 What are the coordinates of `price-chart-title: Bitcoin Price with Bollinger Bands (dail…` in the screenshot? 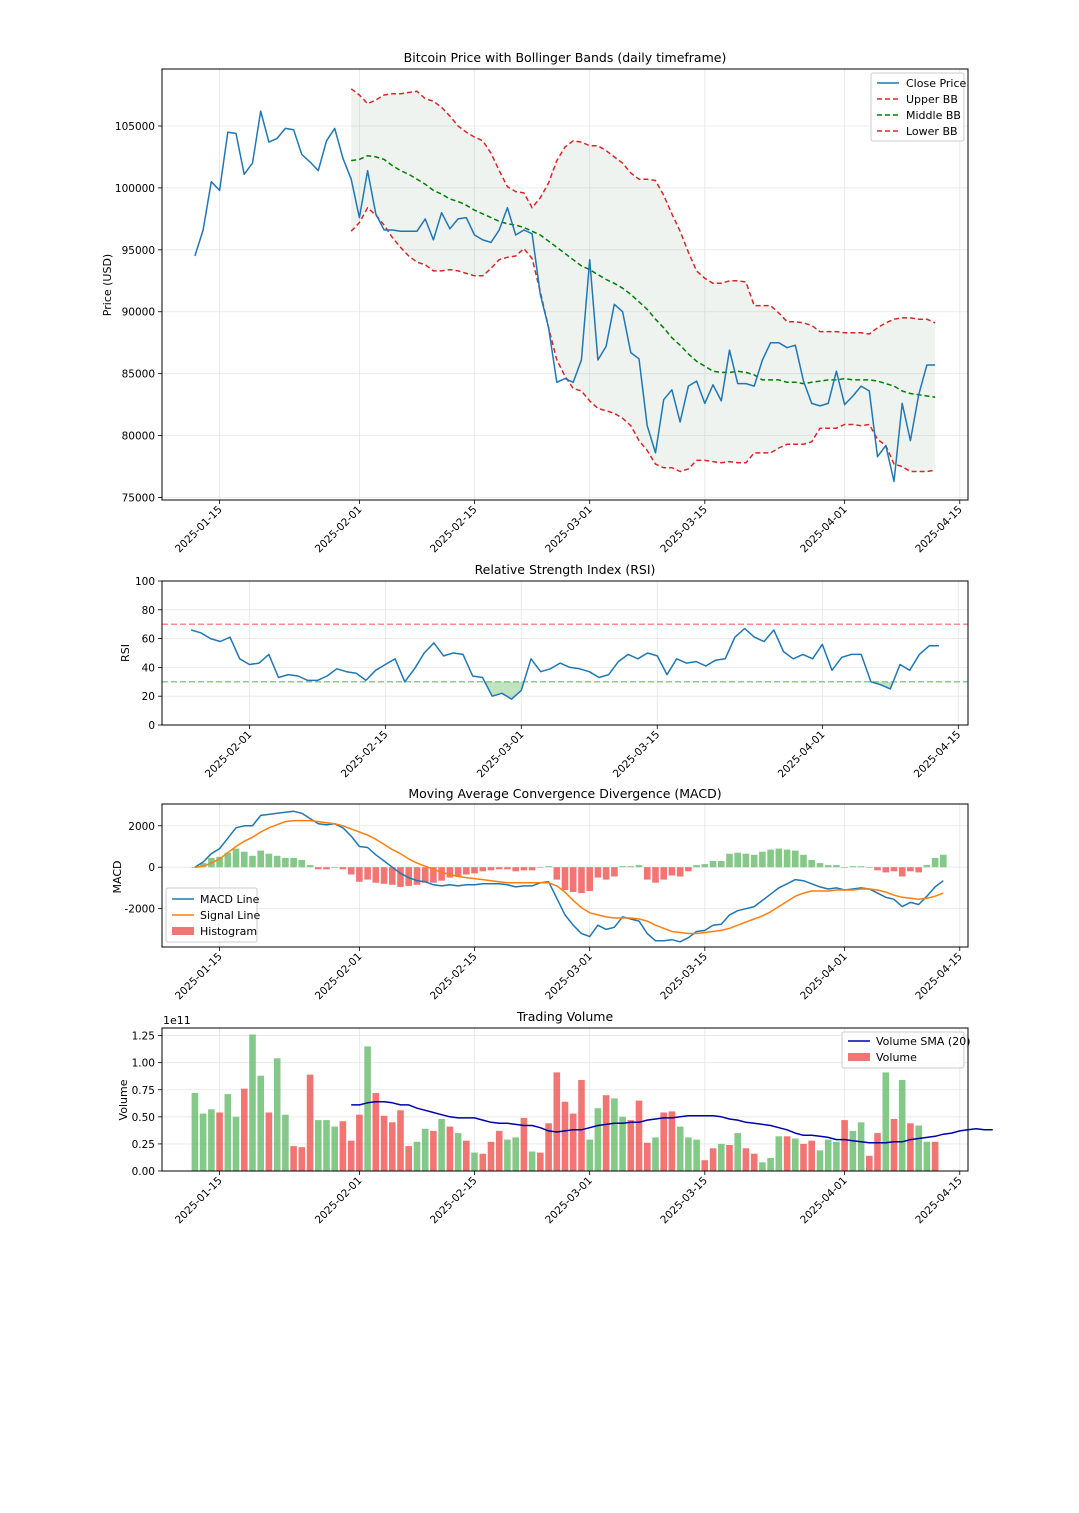 It's located at (565, 57).